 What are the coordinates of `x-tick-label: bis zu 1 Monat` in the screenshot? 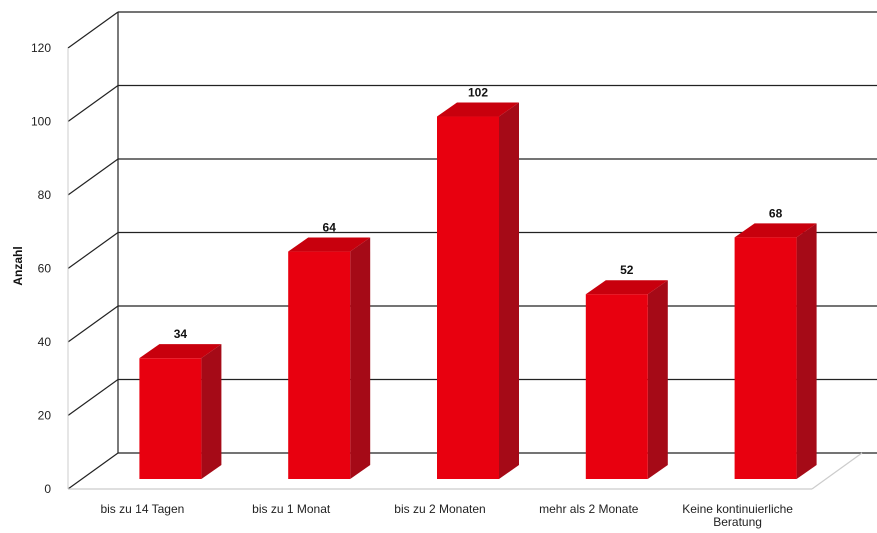 It's located at (291, 509).